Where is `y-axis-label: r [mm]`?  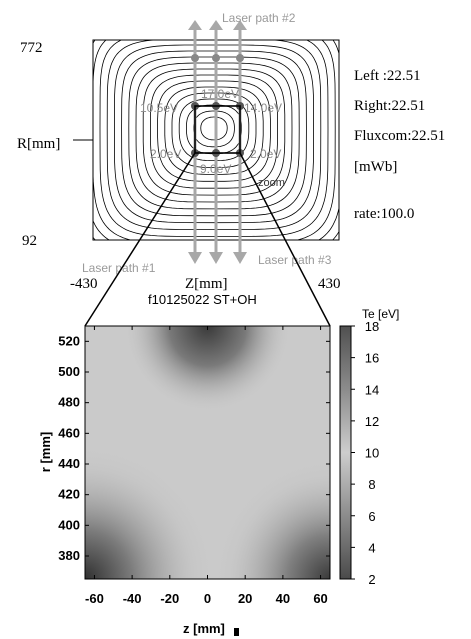 y-axis-label: r [mm] is located at coordinates (45, 452).